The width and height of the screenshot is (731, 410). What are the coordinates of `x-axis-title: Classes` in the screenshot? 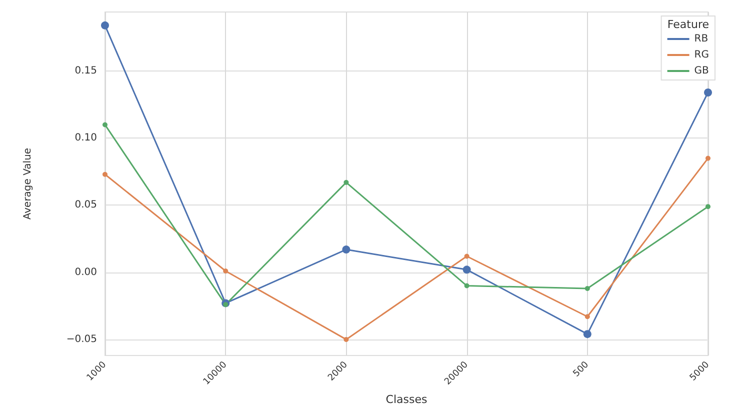 It's located at (407, 399).